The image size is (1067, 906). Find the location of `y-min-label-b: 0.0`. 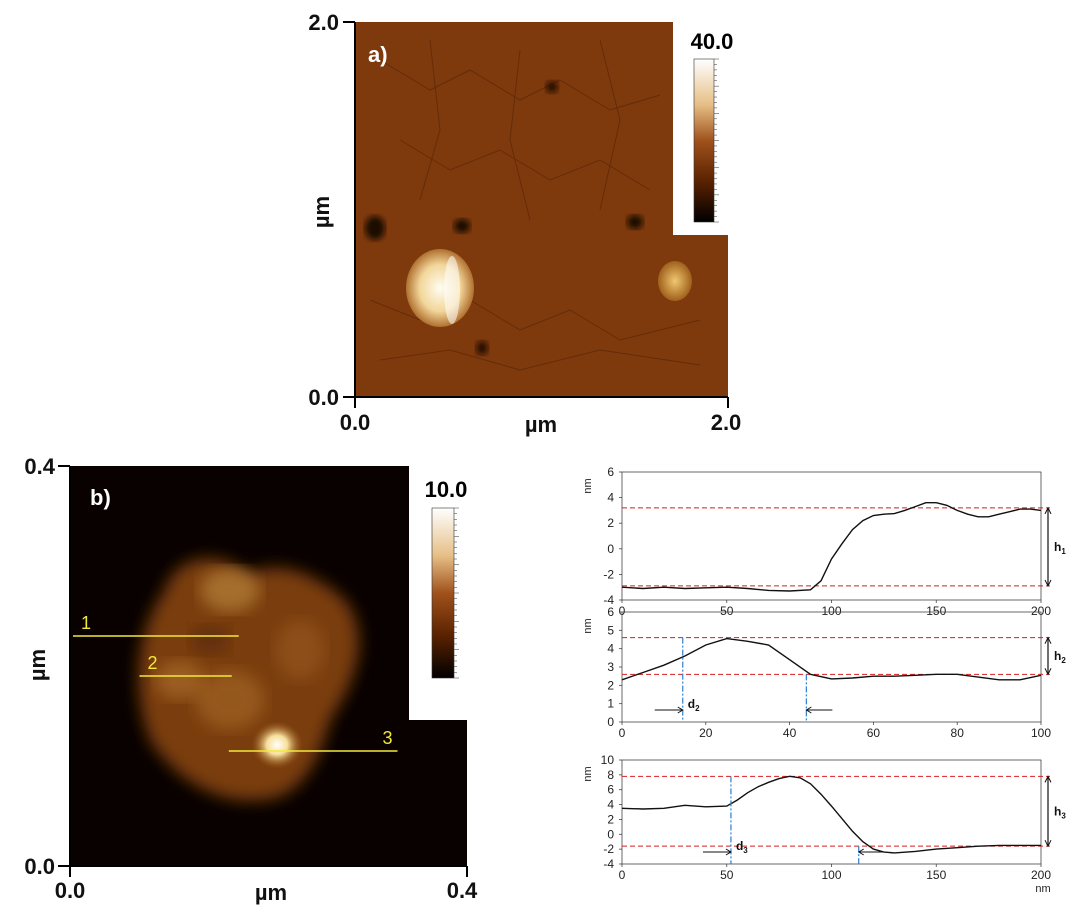

y-min-label-b: 0.0 is located at coordinates (39, 866).